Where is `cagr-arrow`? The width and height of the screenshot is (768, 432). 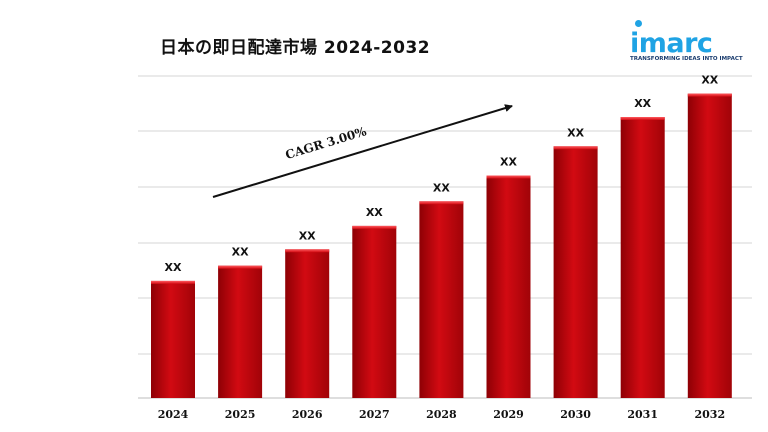
cagr-arrow is located at coordinates (362, 151).